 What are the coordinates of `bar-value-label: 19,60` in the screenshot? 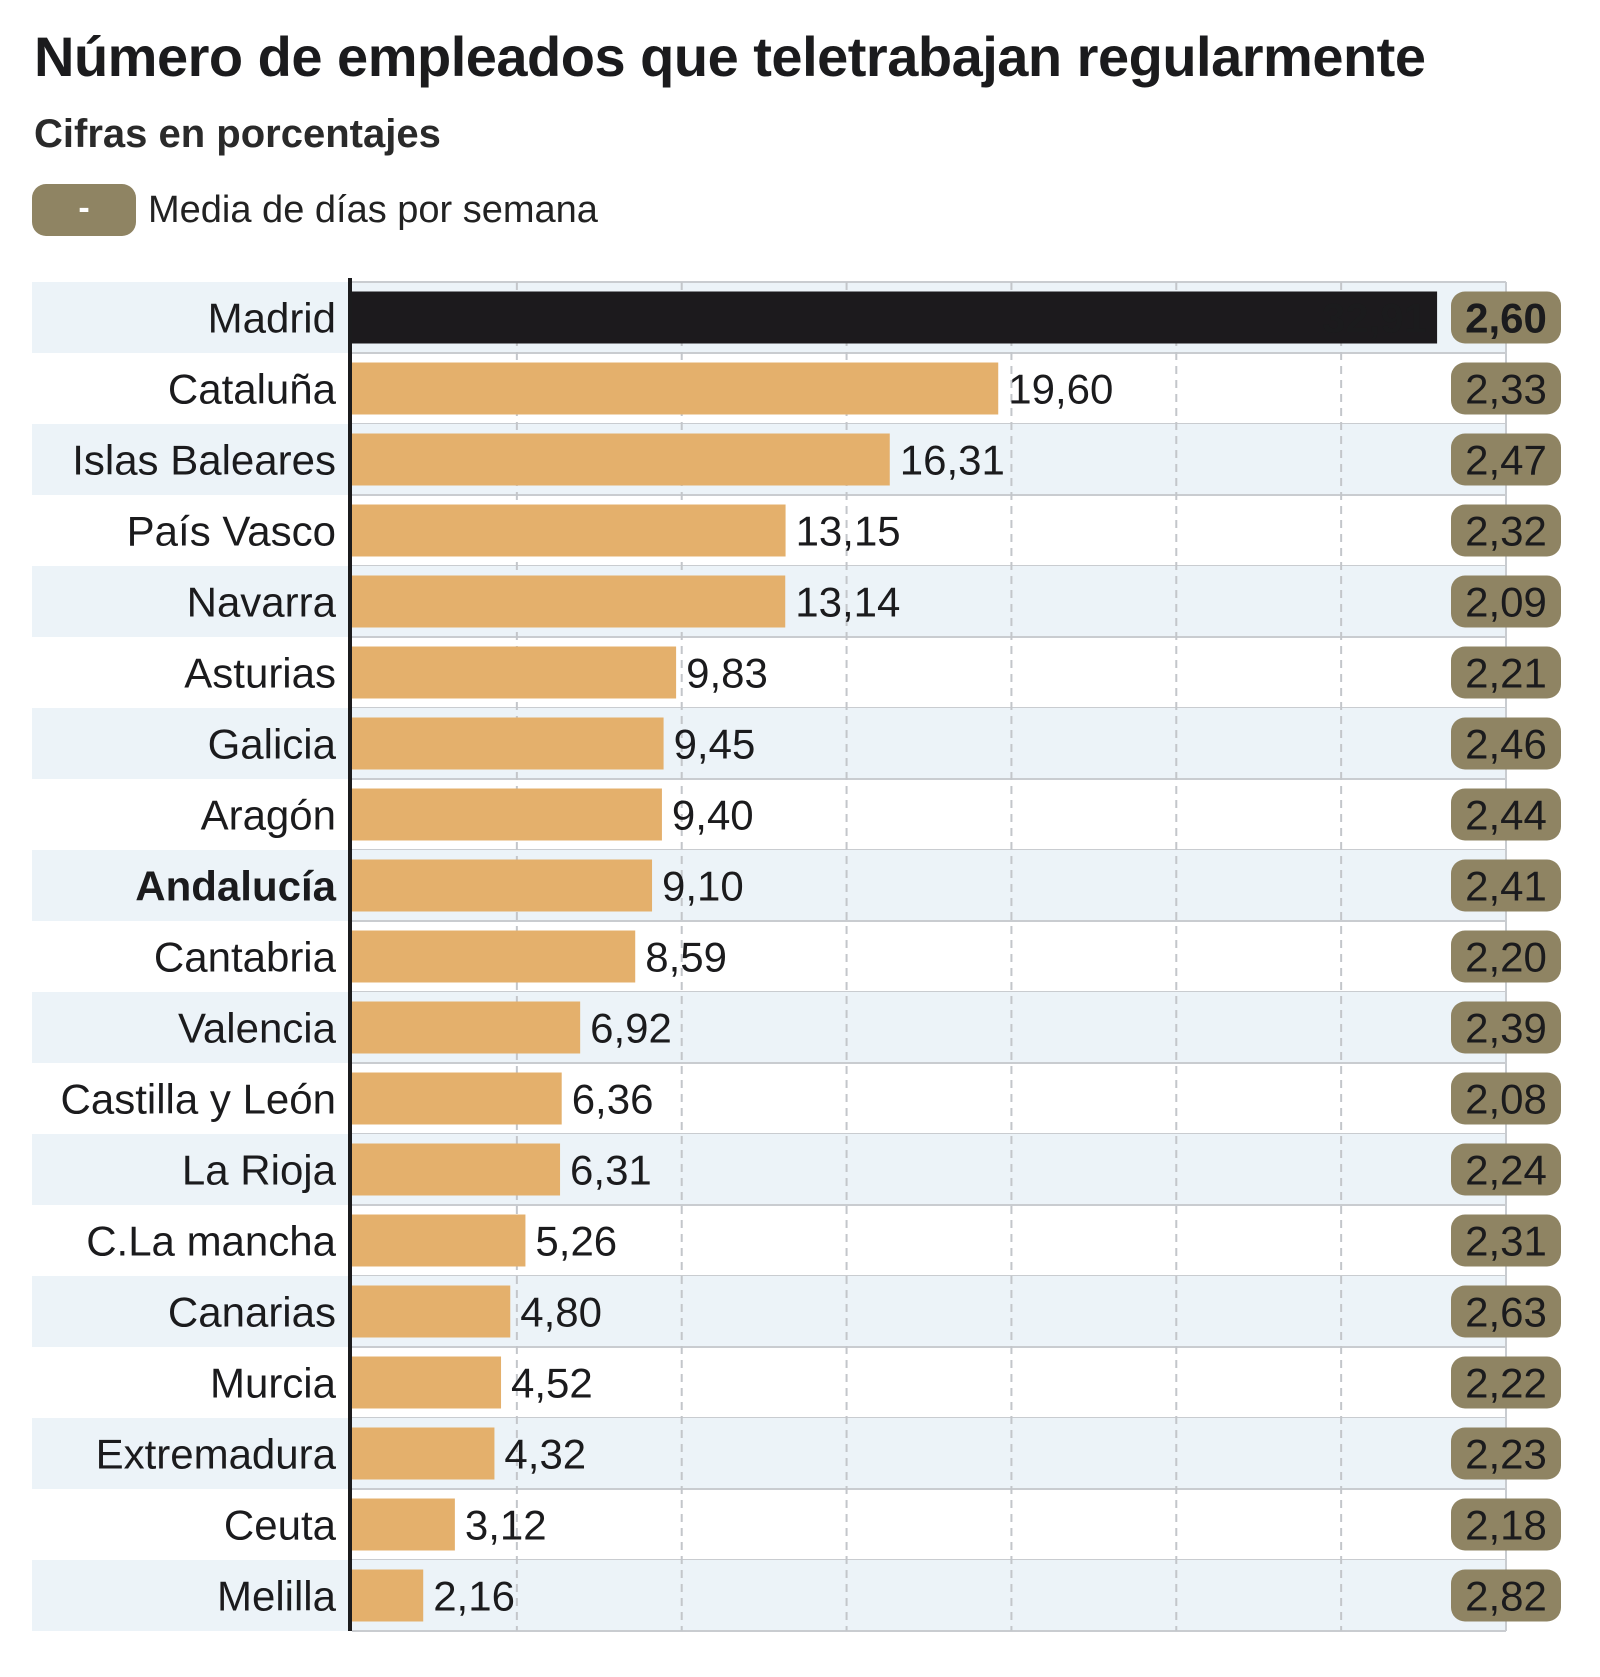 It's located at (1060, 389).